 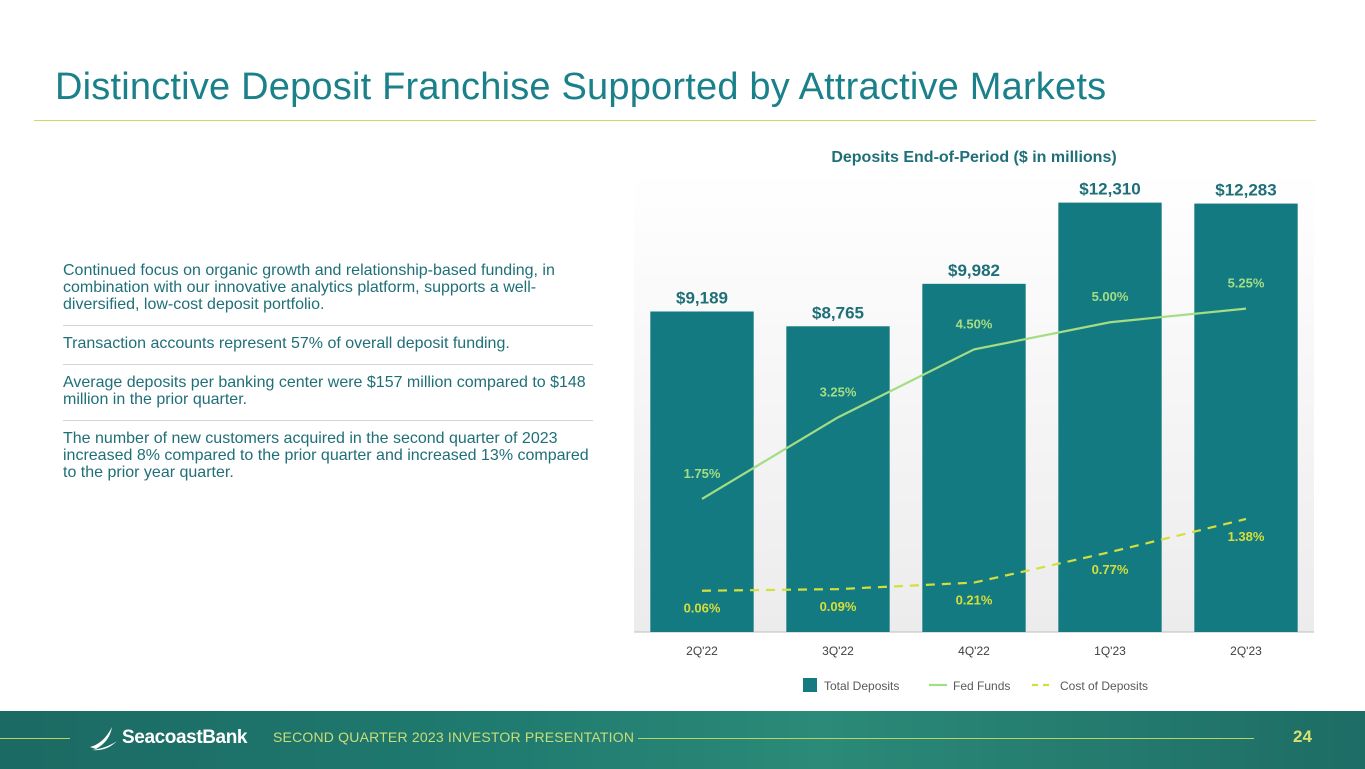 I want to click on fed-funds-label: 4.50%, so click(x=974, y=323).